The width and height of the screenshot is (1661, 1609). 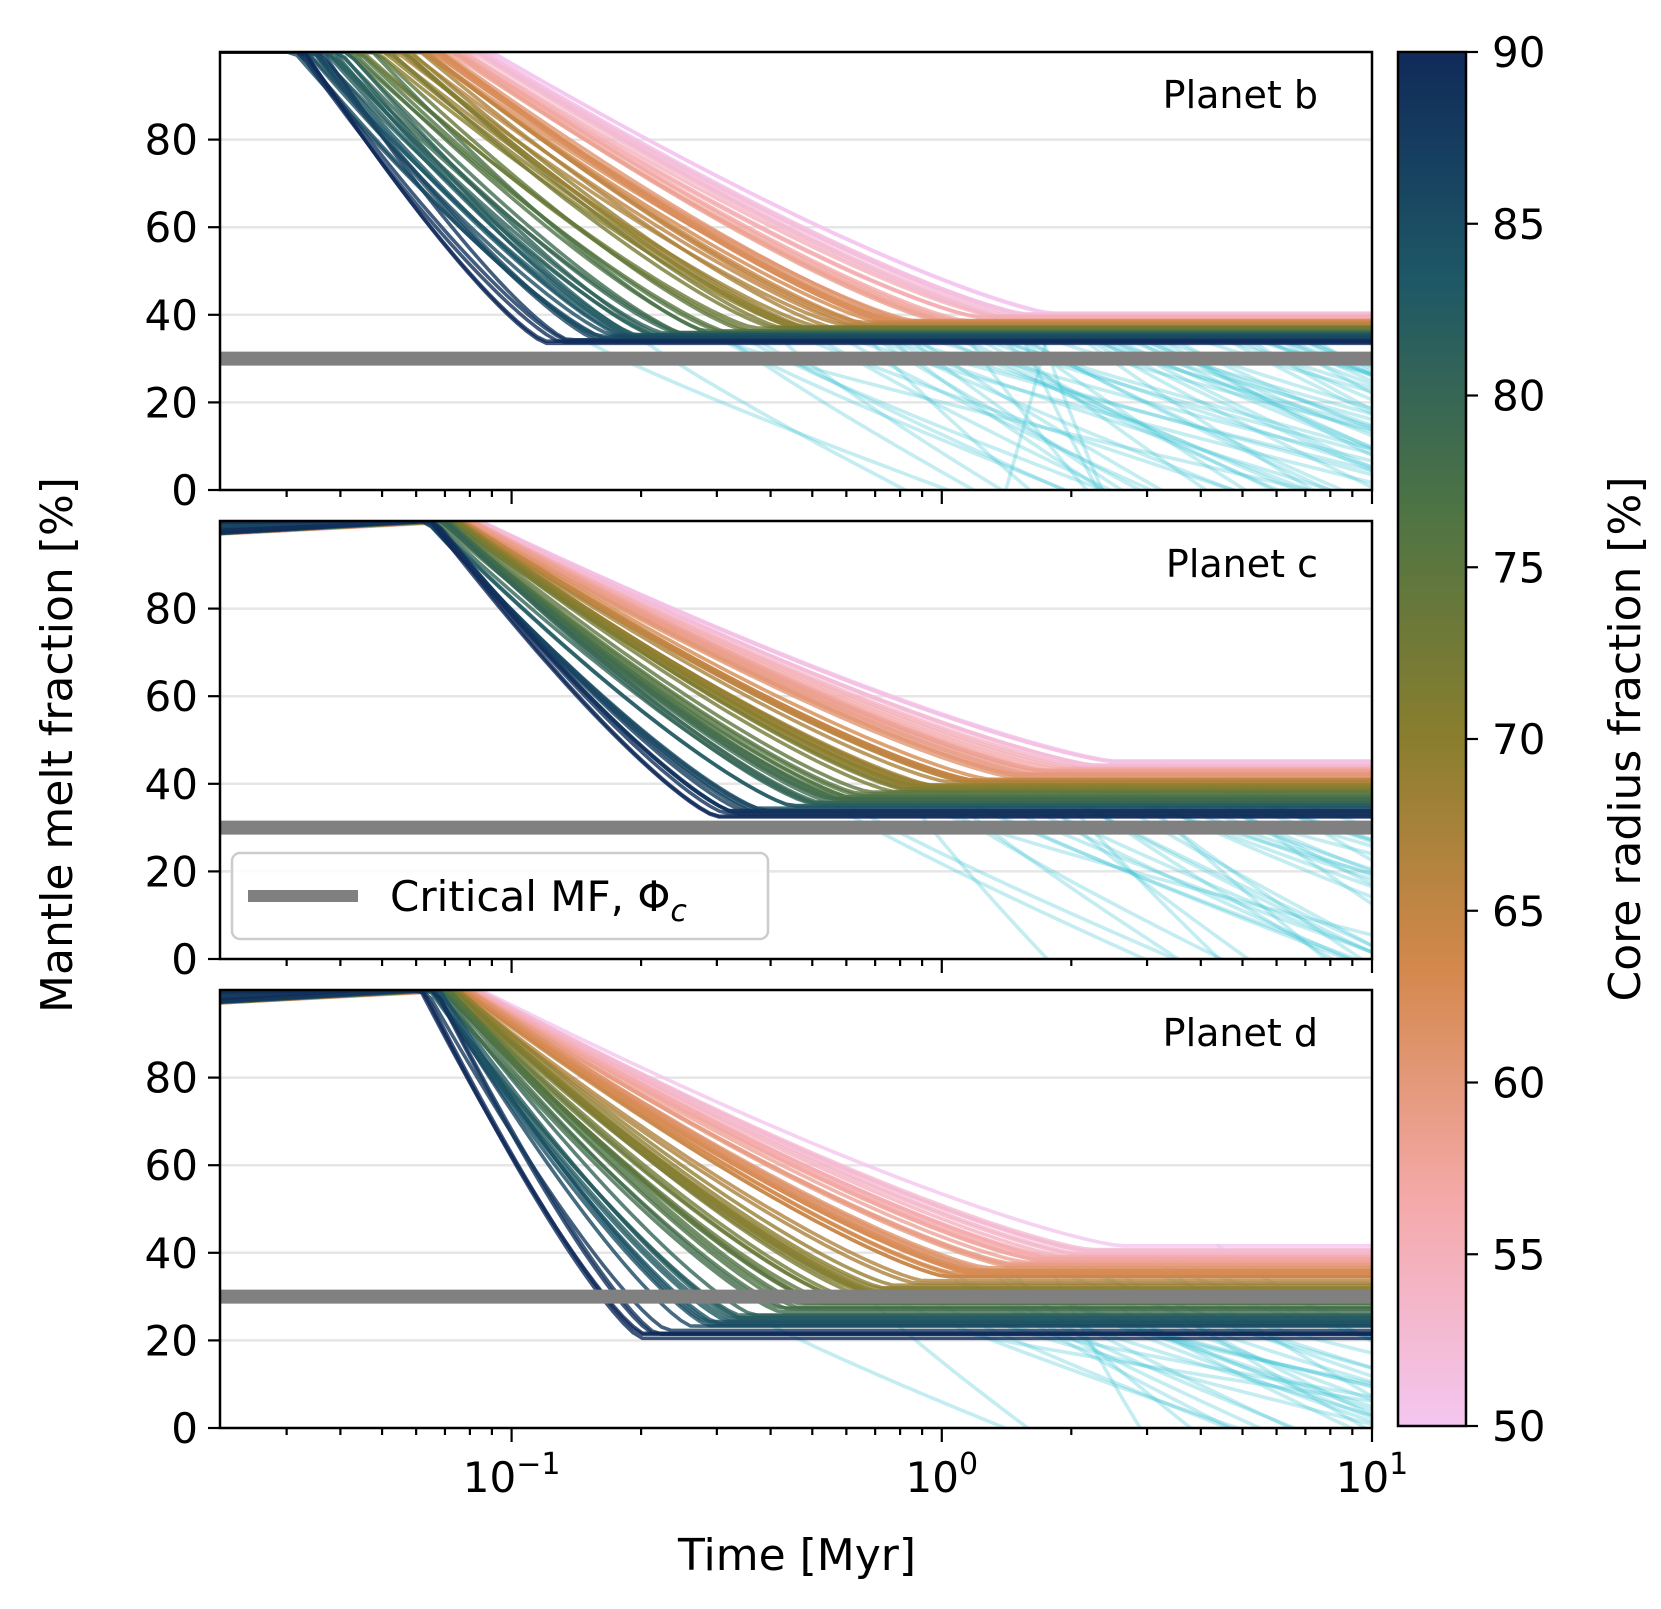 I want to click on legend-label-subscript: c, so click(x=678, y=911).